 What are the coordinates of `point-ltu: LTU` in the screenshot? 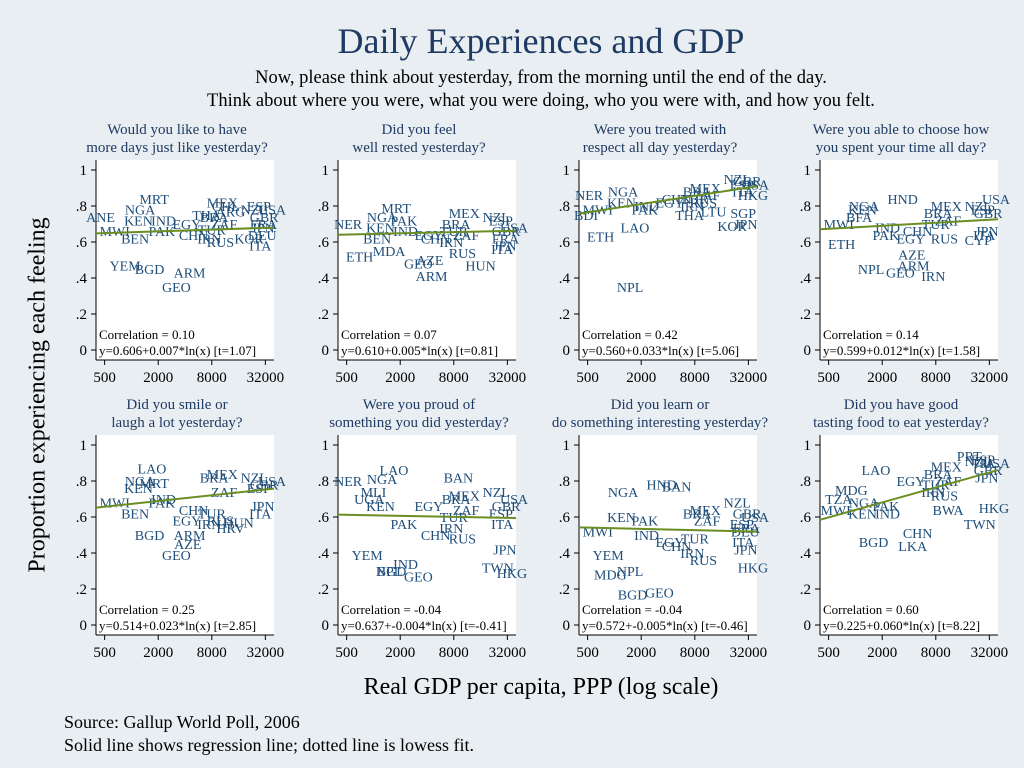 It's located at (714, 212).